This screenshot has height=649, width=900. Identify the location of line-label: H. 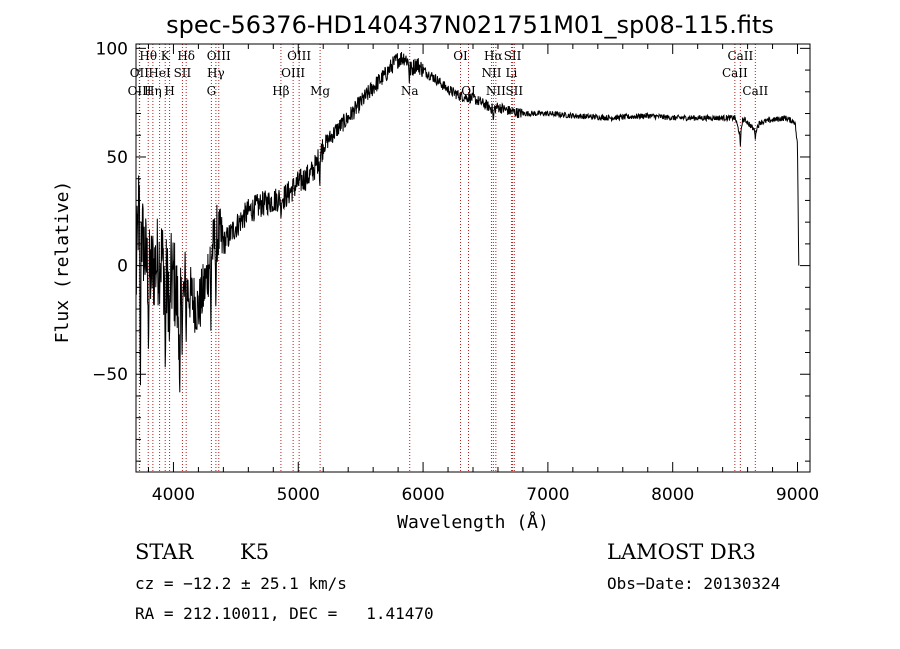
(169, 91).